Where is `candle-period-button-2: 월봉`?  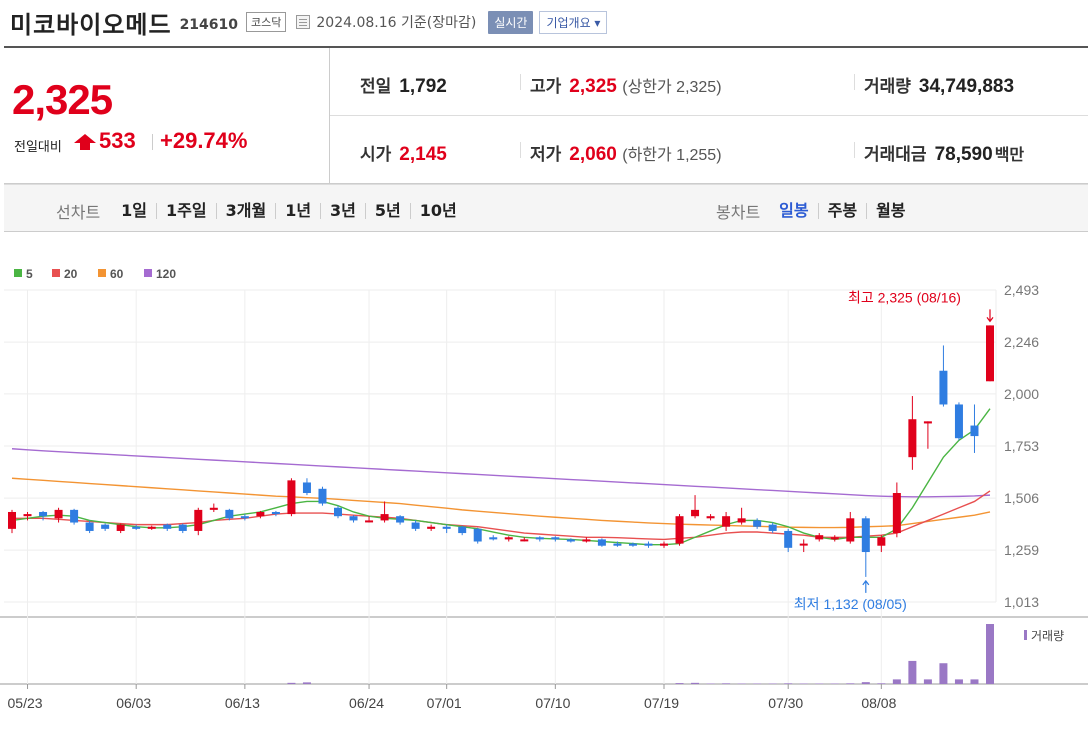
candle-period-button-2: 월봉 is located at coordinates (890, 211).